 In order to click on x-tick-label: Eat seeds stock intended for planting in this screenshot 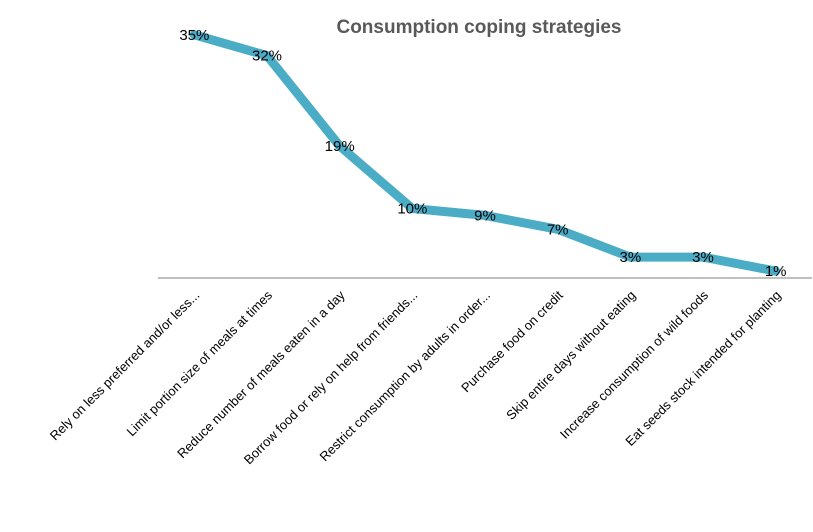, I will do `click(702, 368)`.